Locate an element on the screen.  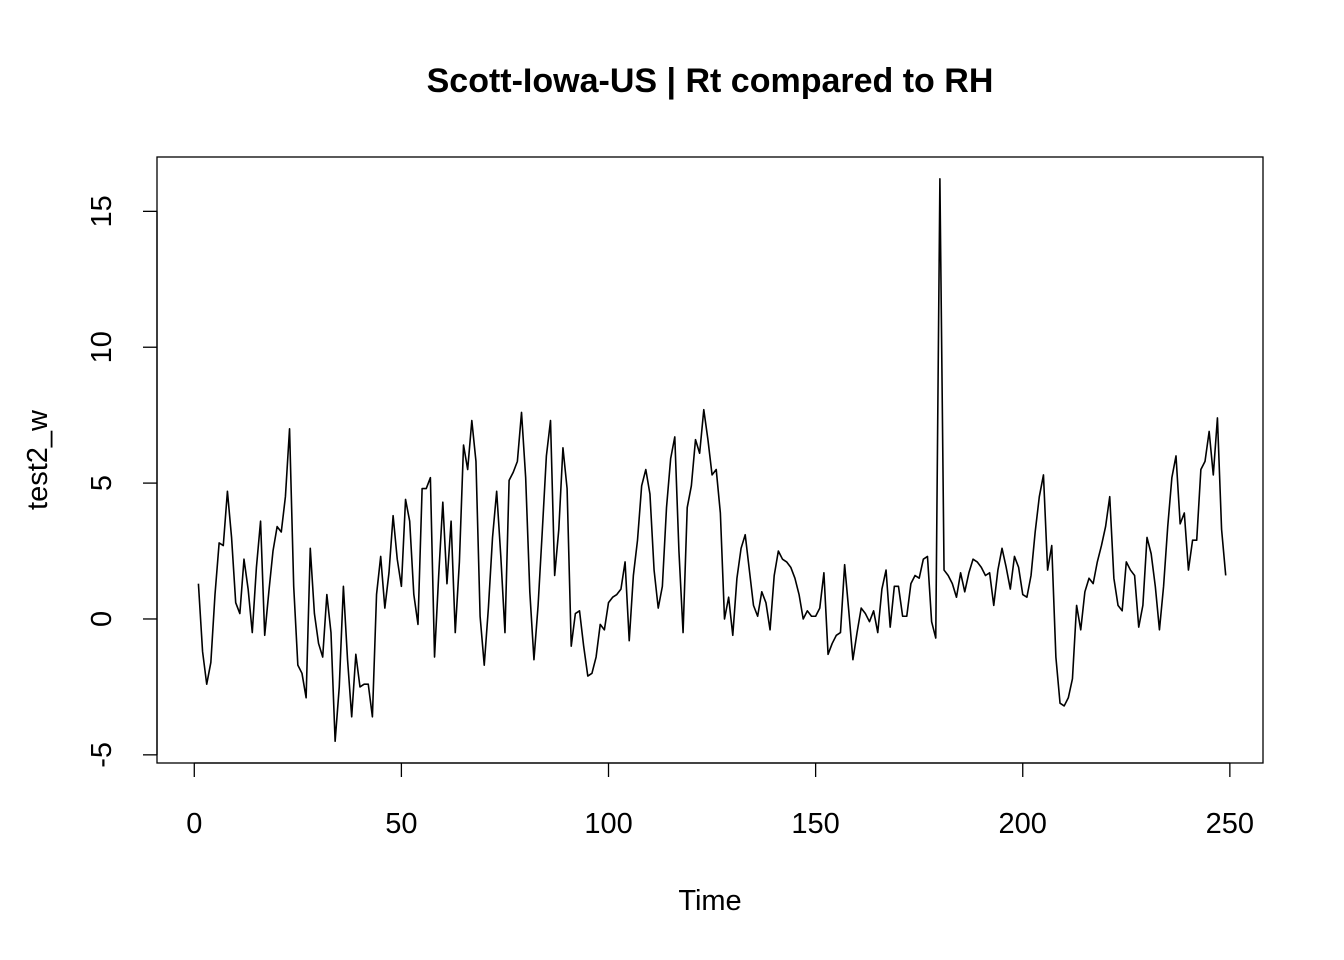
chart-title: Scott-Iowa-US | Rt compared to RH is located at coordinates (710, 81).